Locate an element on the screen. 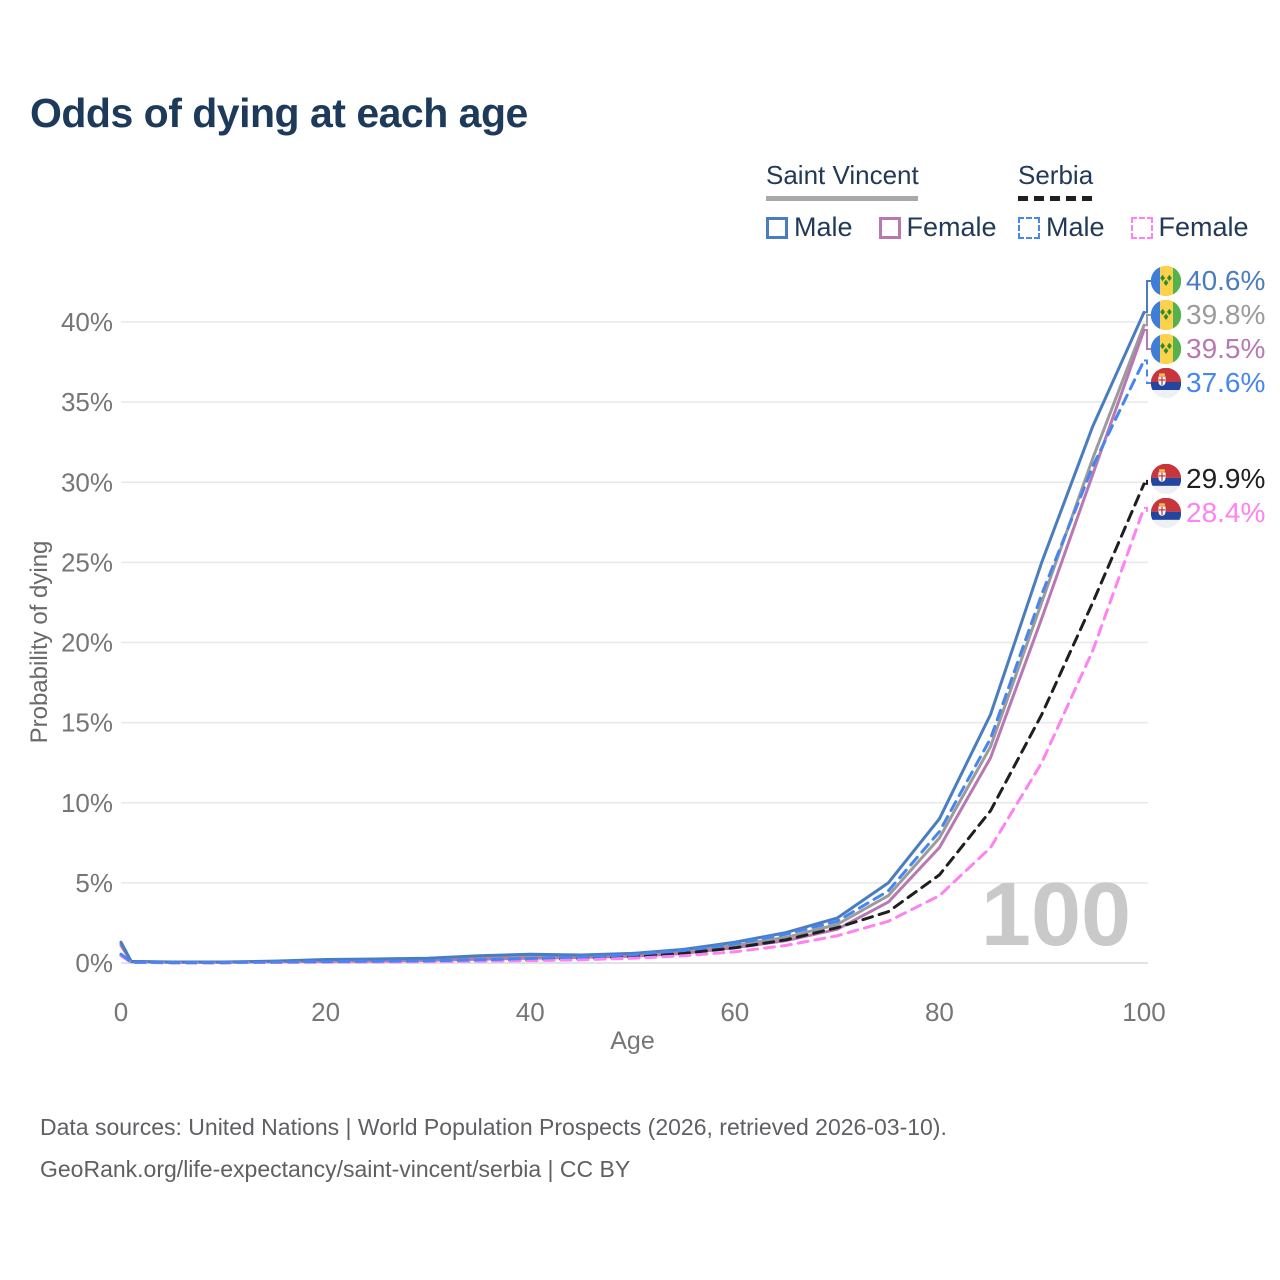 This screenshot has height=1280, width=1280. end-label-connector-sv_female is located at coordinates (1147, 339).